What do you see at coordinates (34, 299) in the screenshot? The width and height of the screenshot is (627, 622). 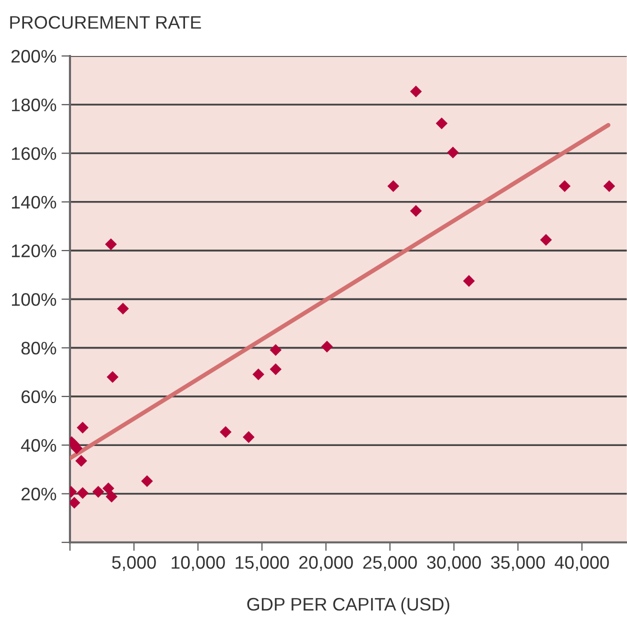 I see `y-tick-label: 100%` at bounding box center [34, 299].